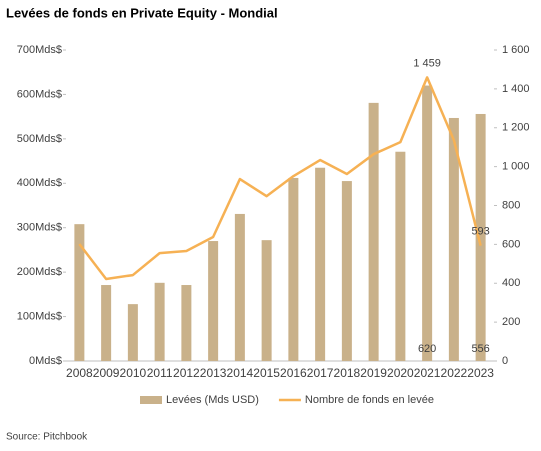 The image size is (541, 451). Describe the element at coordinates (511, 244) in the screenshot. I see `y2-tick-label: 600` at that location.